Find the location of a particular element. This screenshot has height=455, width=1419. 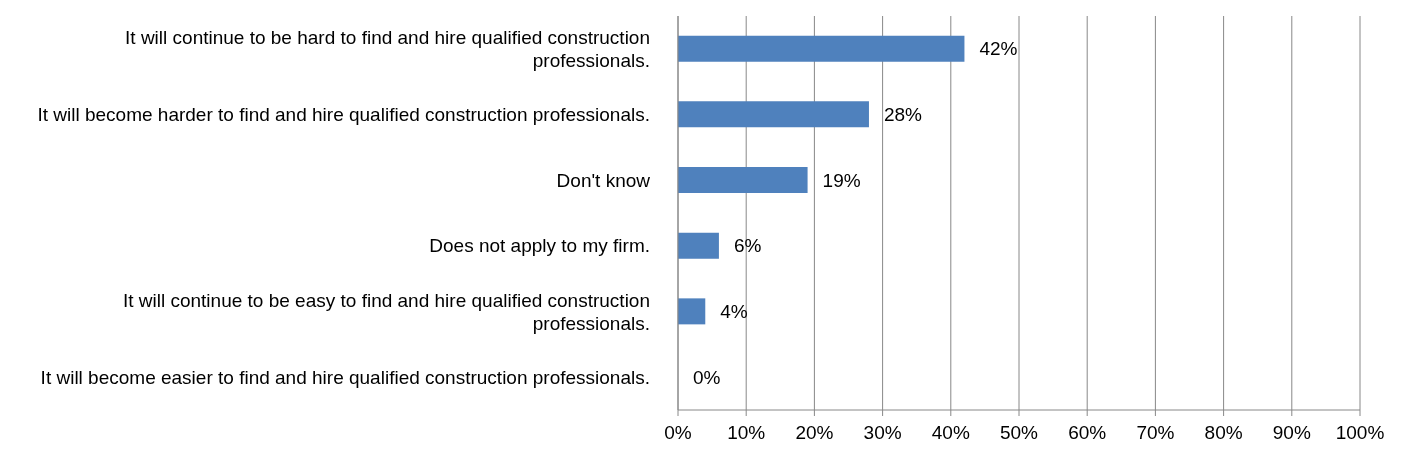

x-tick-label: 0% is located at coordinates (678, 433).